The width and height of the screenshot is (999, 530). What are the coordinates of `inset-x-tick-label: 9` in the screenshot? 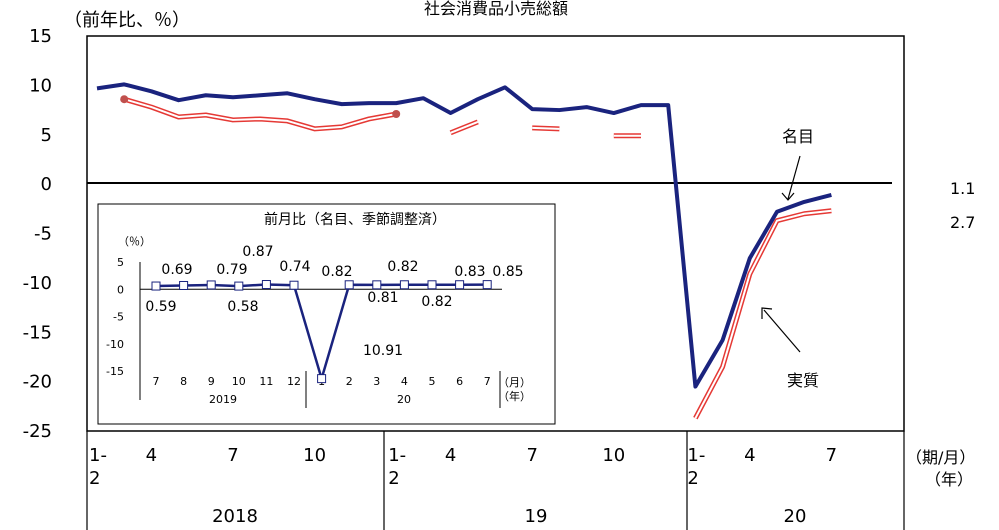 It's located at (211, 381).